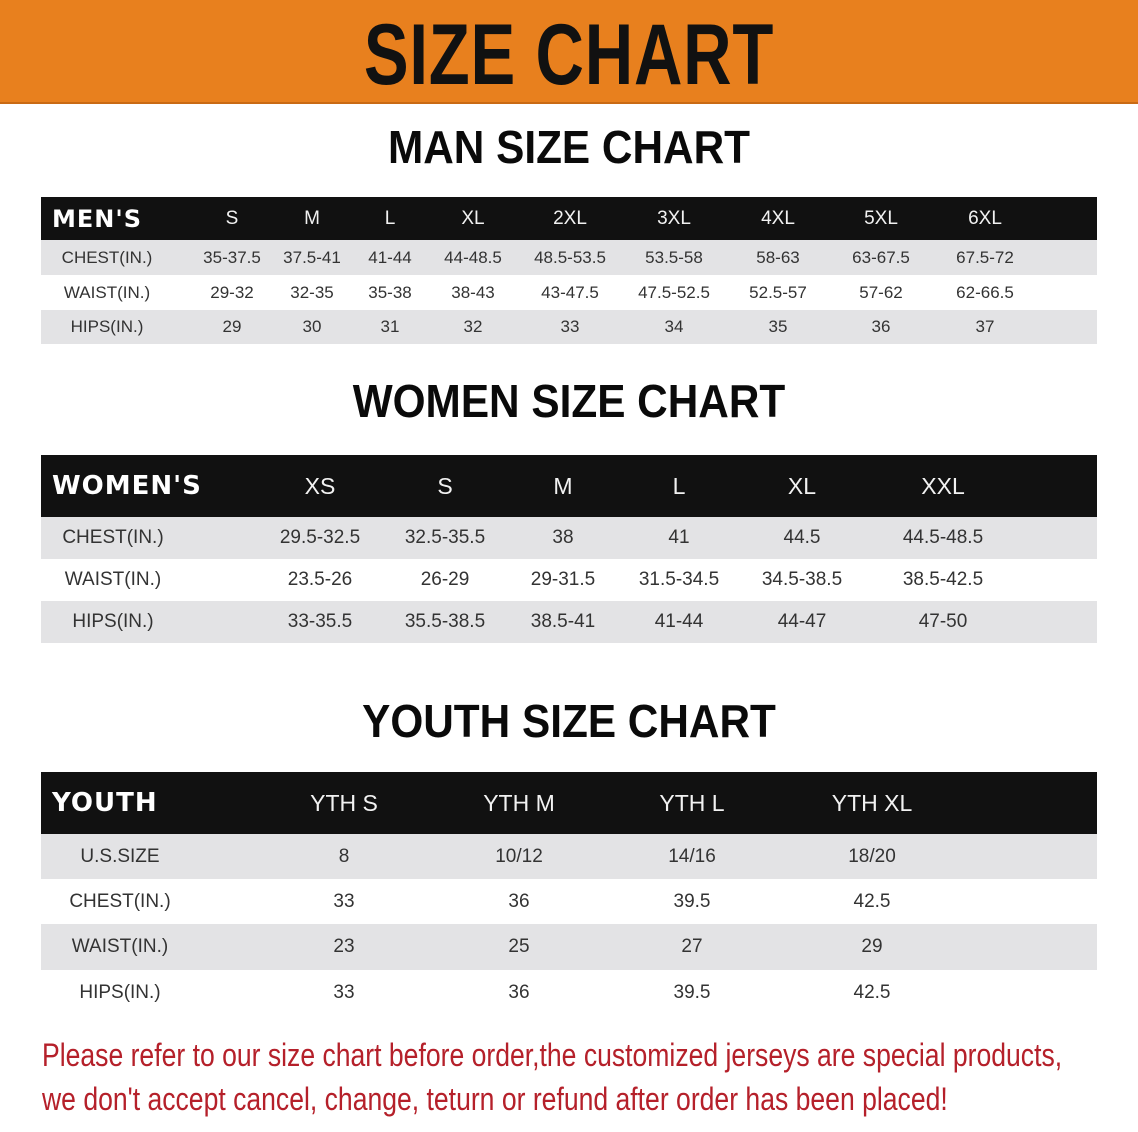 The image size is (1138, 1132). I want to click on size-header-6xl: 6XL, so click(985, 218).